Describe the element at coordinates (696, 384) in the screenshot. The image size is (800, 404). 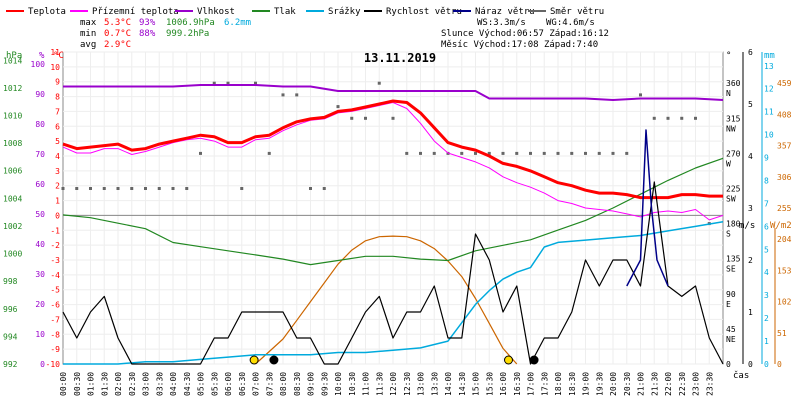
I see `x-tick: 23:00` at that location.